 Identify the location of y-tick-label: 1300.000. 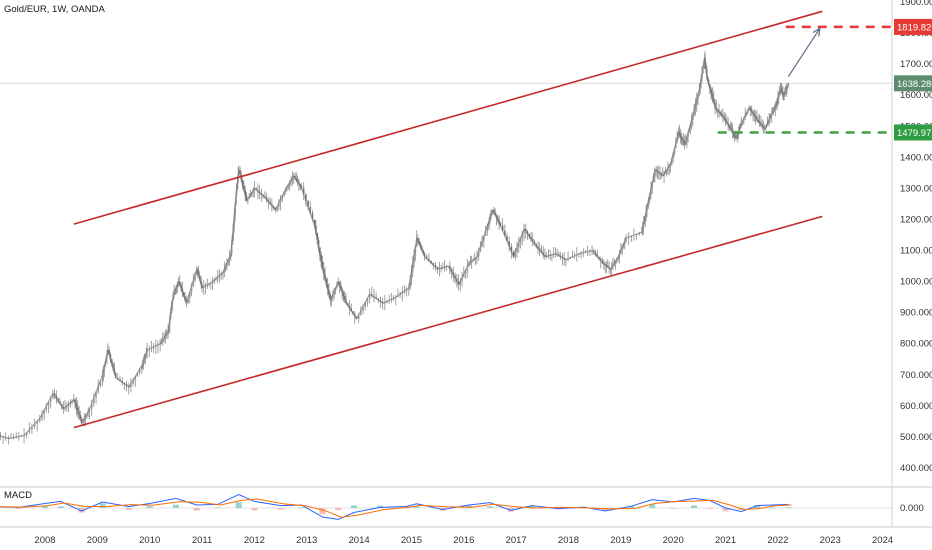
(916, 188).